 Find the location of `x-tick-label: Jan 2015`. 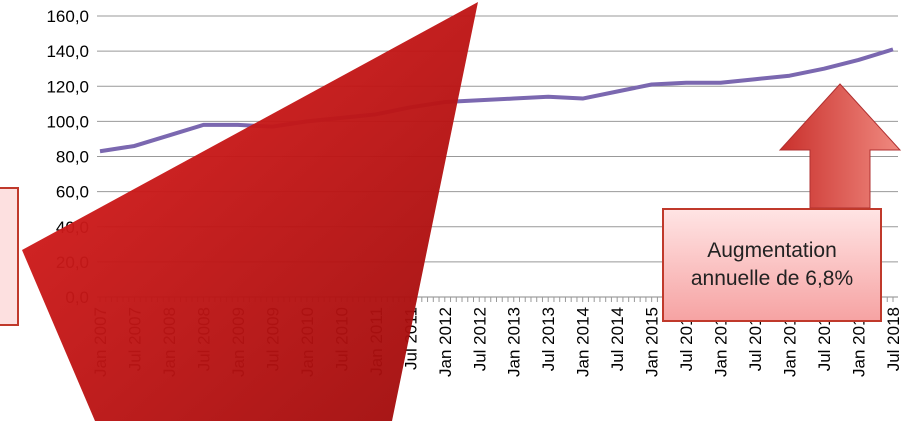

x-tick-label: Jan 2015 is located at coordinates (652, 342).